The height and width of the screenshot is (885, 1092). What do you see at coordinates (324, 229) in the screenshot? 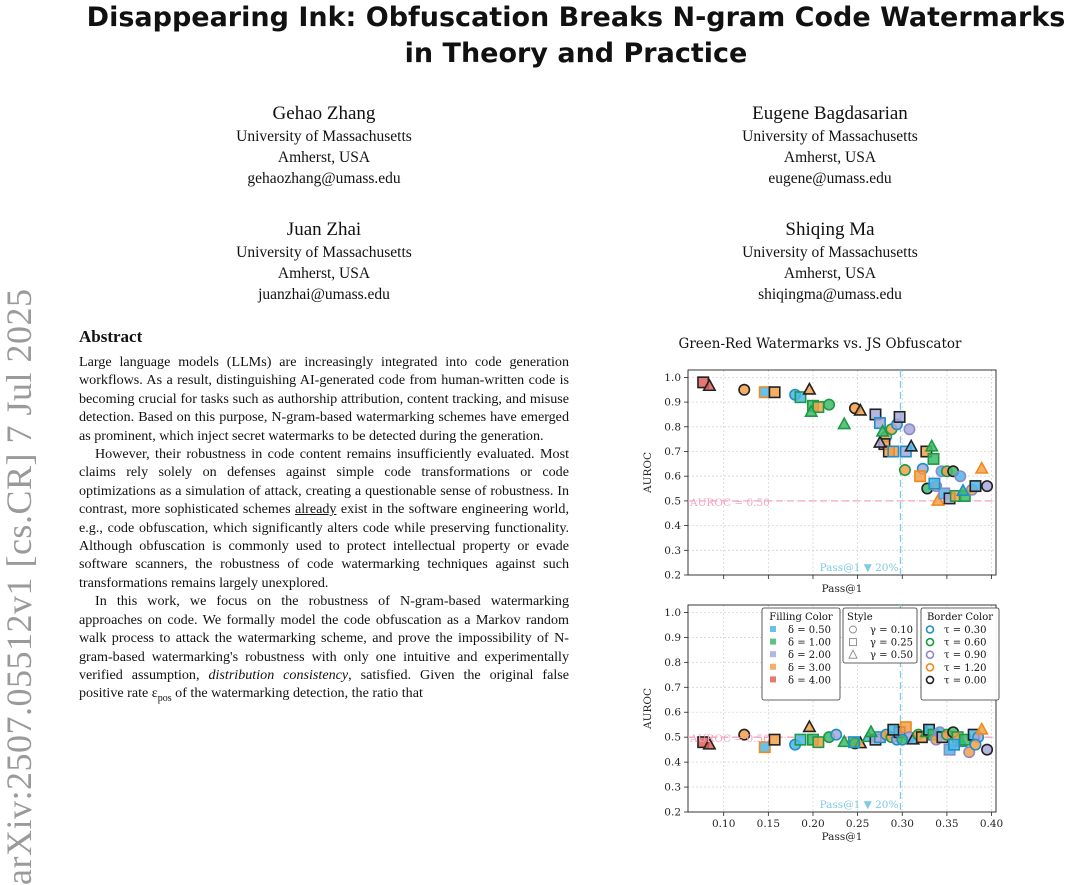
I see `author-name: Juan Zhai` at bounding box center [324, 229].